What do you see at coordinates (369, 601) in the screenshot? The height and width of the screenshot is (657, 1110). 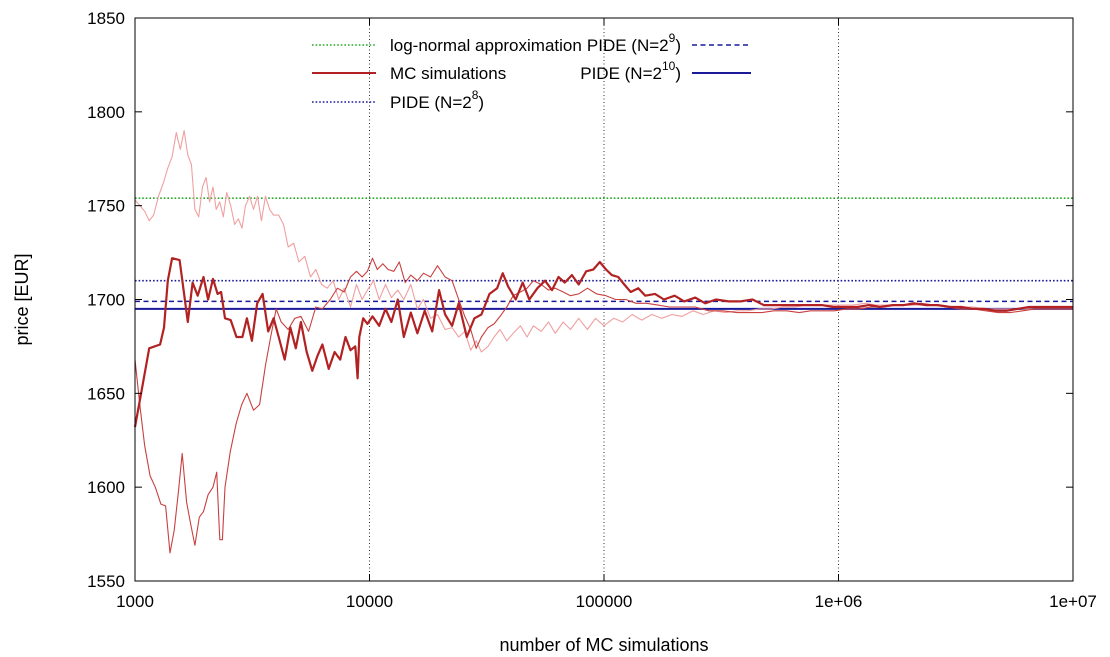 I see `x-tick-label: 10000` at bounding box center [369, 601].